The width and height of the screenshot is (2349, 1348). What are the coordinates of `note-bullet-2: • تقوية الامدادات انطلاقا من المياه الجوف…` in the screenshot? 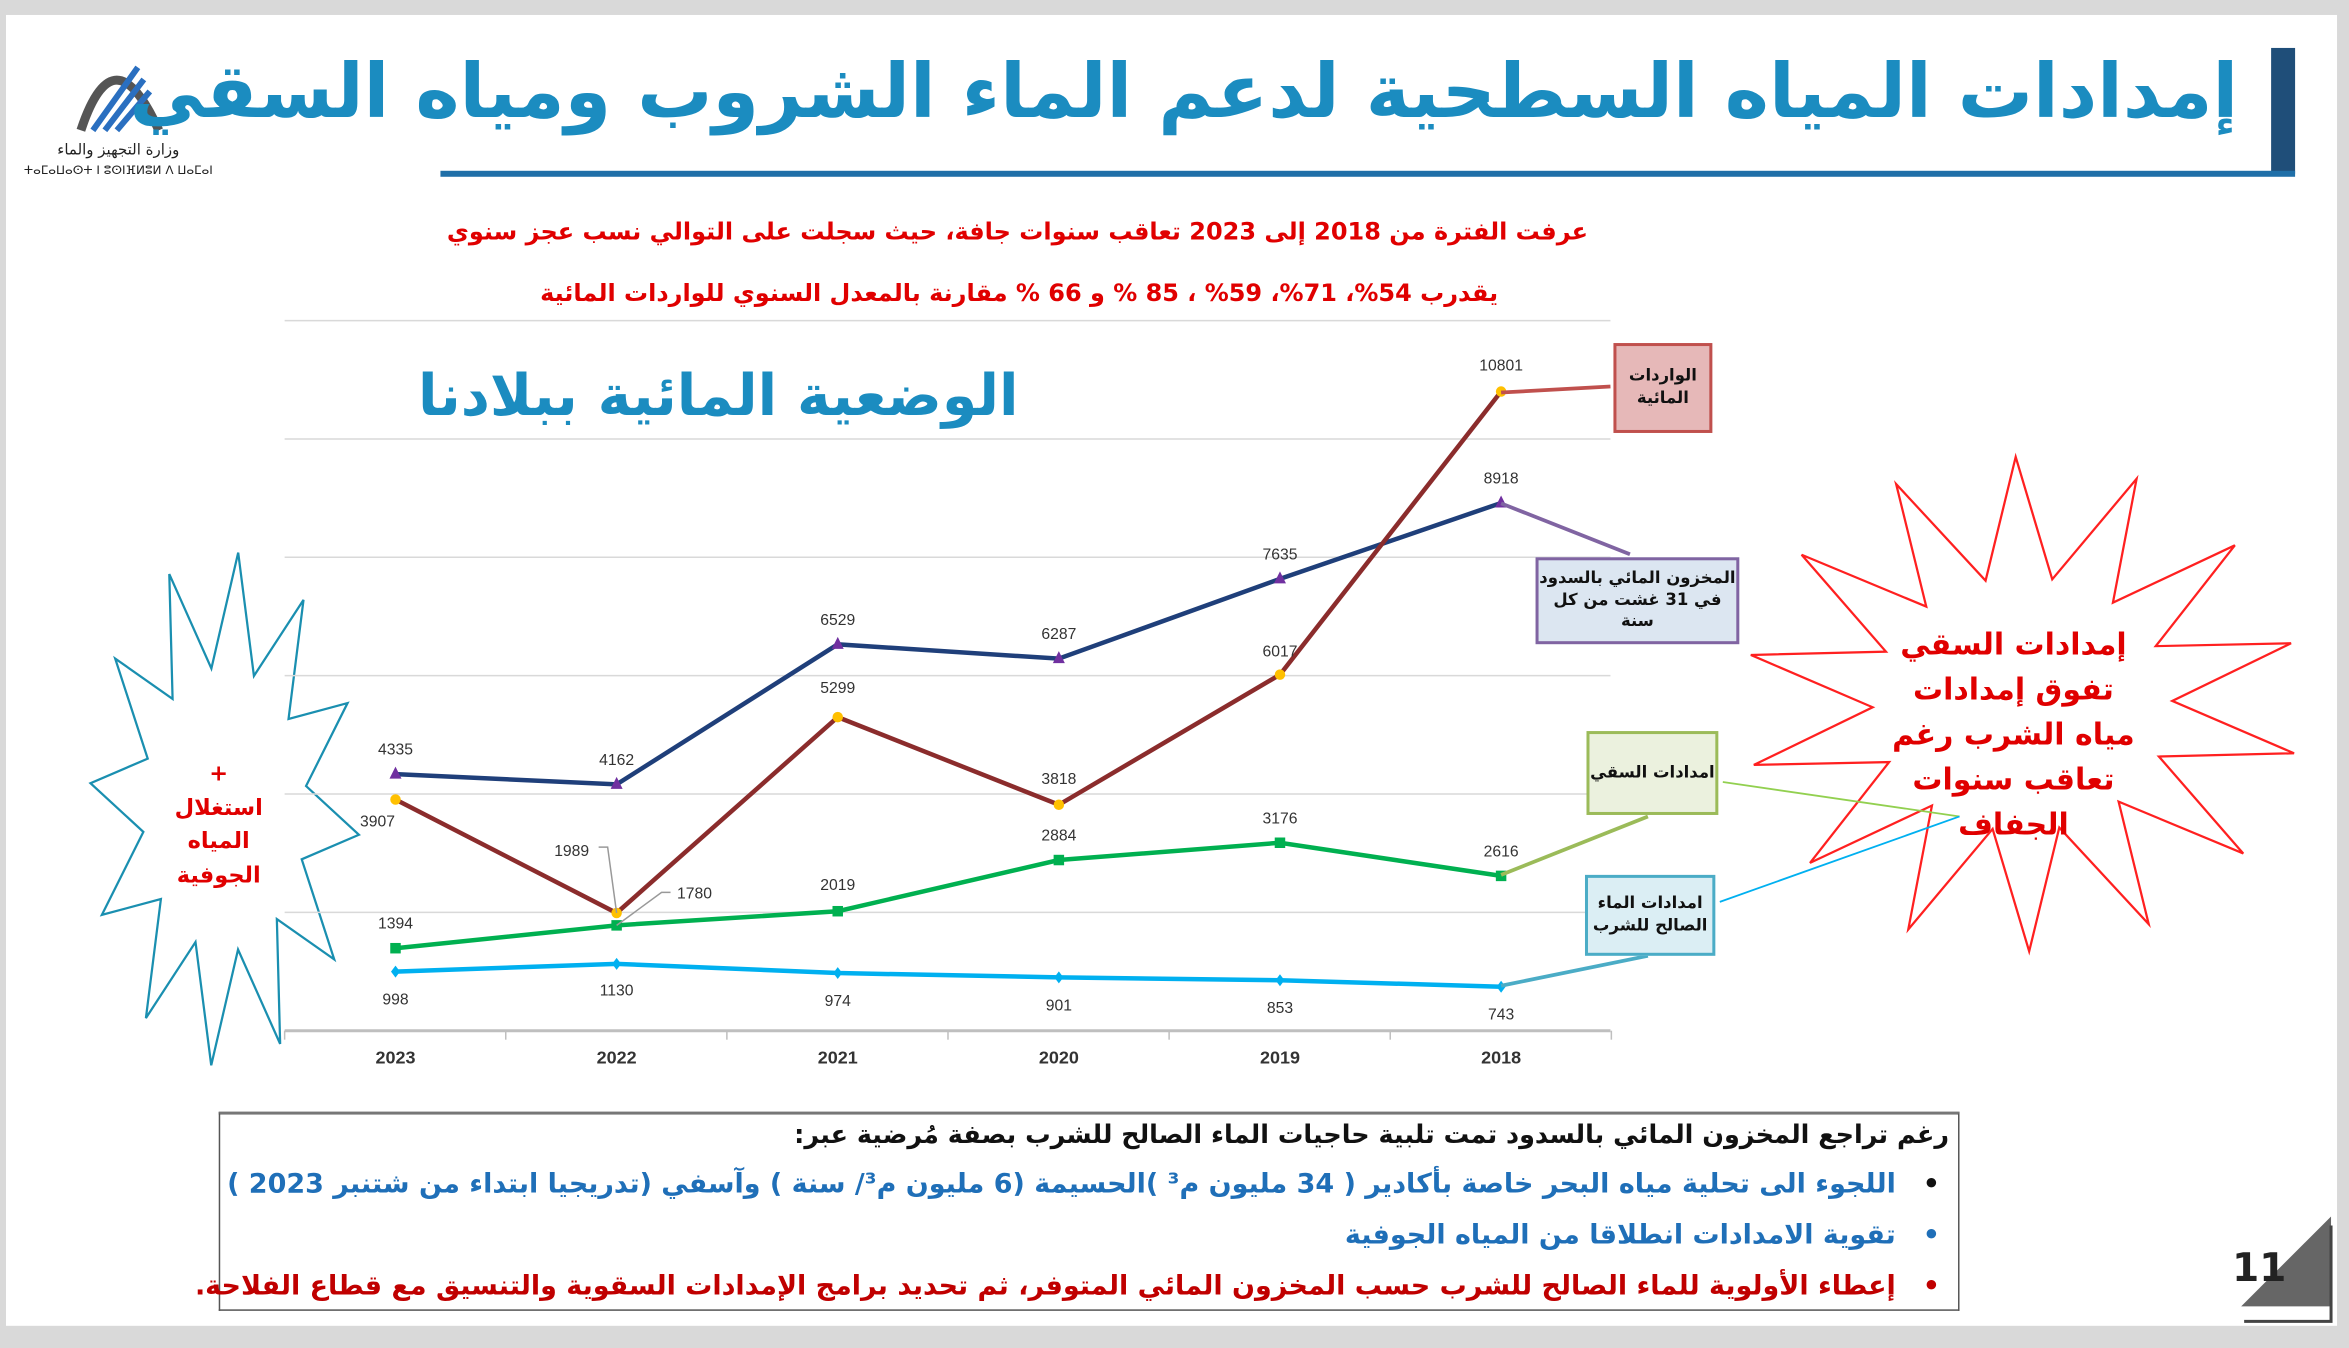 It's located at (1642, 1234).